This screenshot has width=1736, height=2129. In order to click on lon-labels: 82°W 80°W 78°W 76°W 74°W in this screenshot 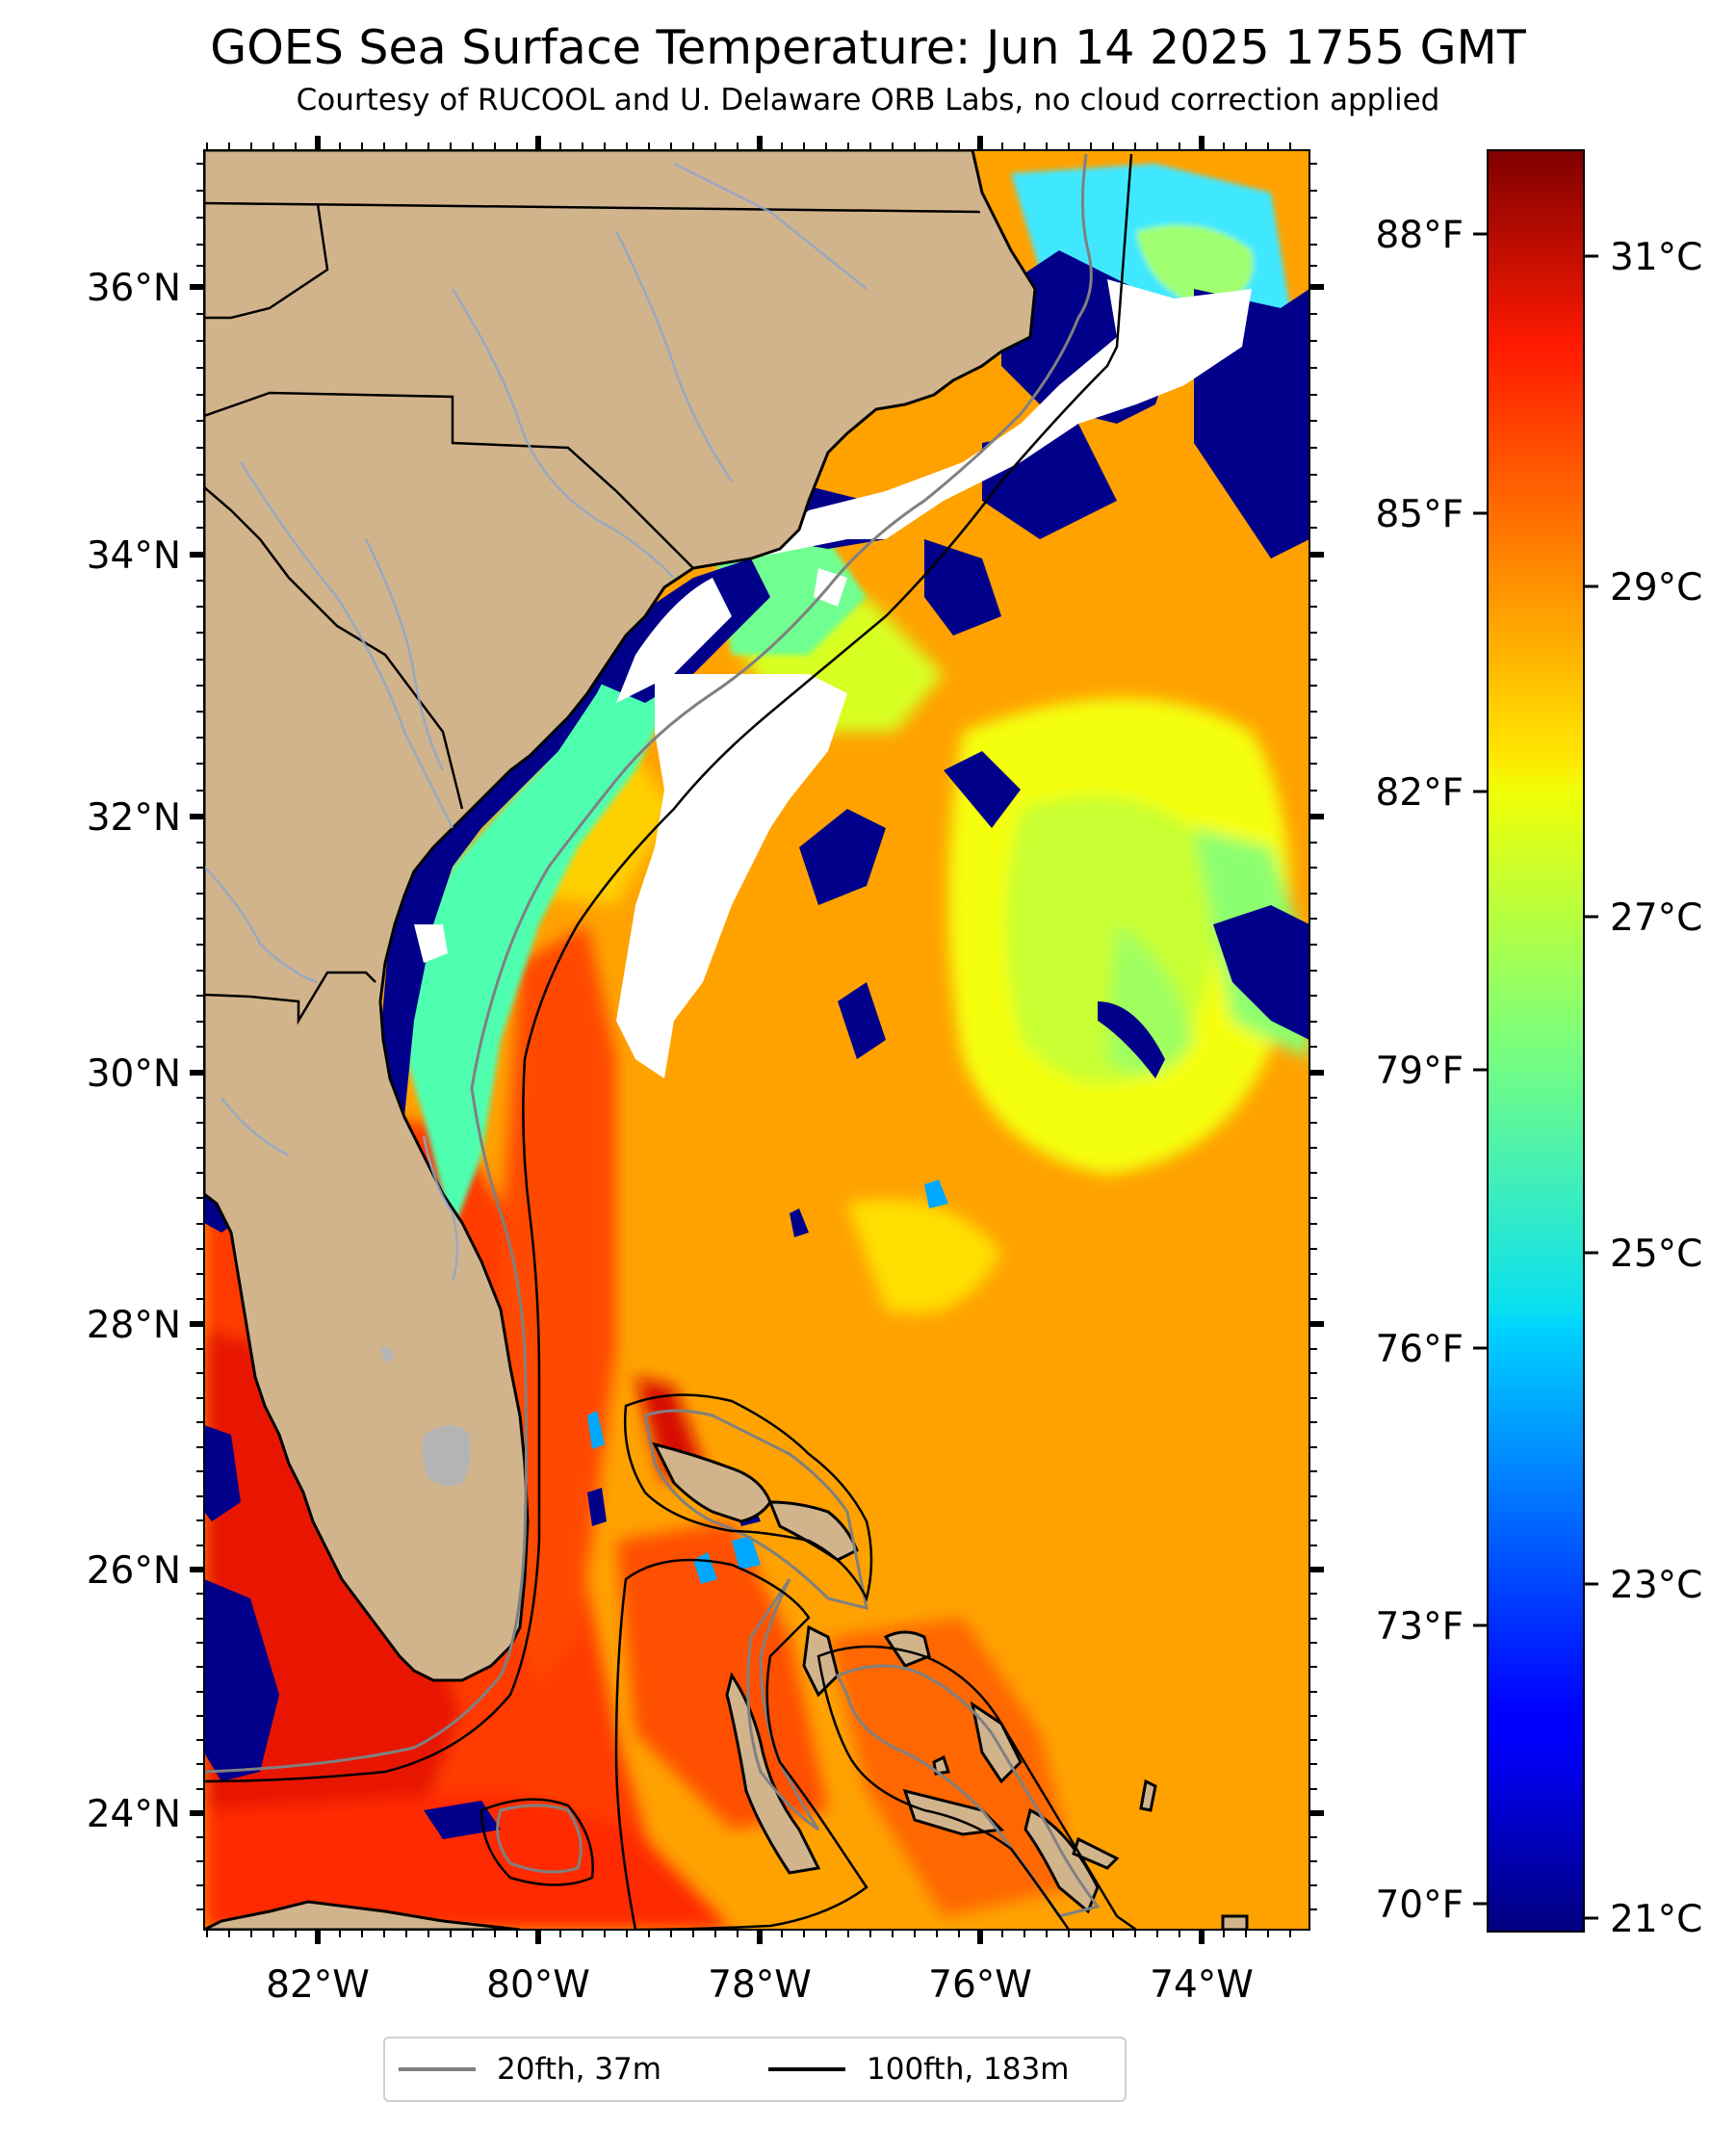, I will do `click(760, 1985)`.